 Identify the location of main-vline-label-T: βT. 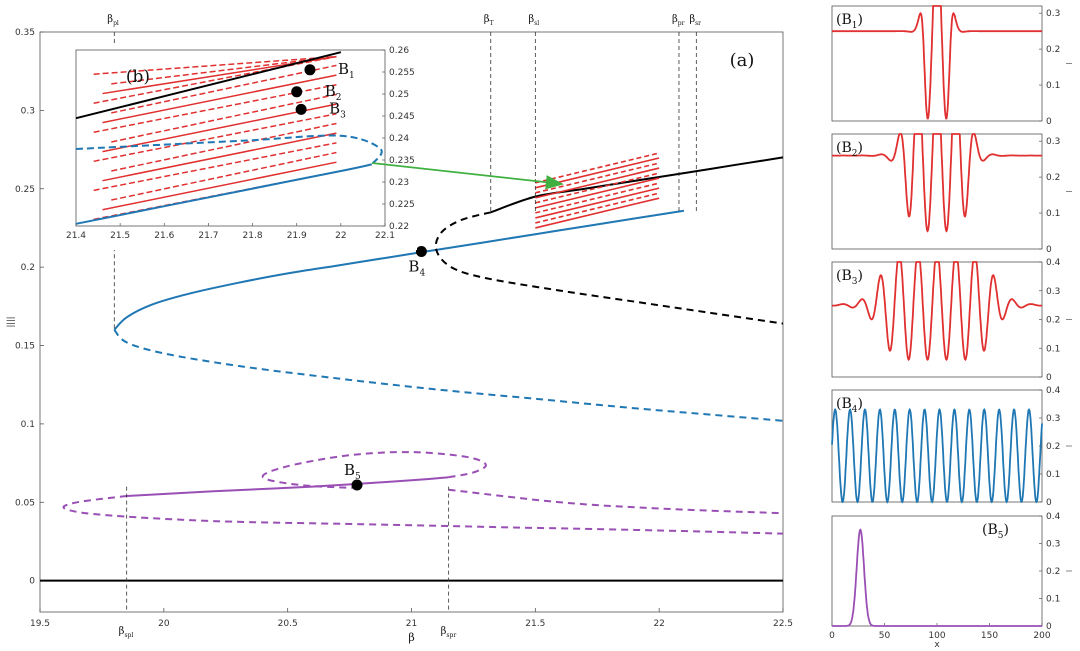
(489, 20).